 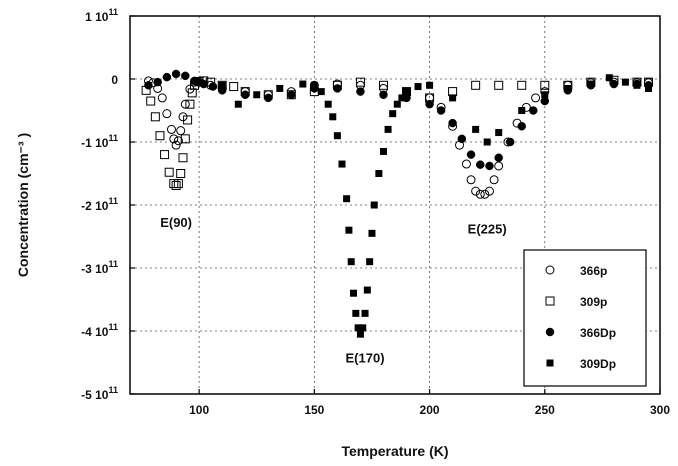 What do you see at coordinates (314, 410) in the screenshot?
I see `x-tick-label: 150` at bounding box center [314, 410].